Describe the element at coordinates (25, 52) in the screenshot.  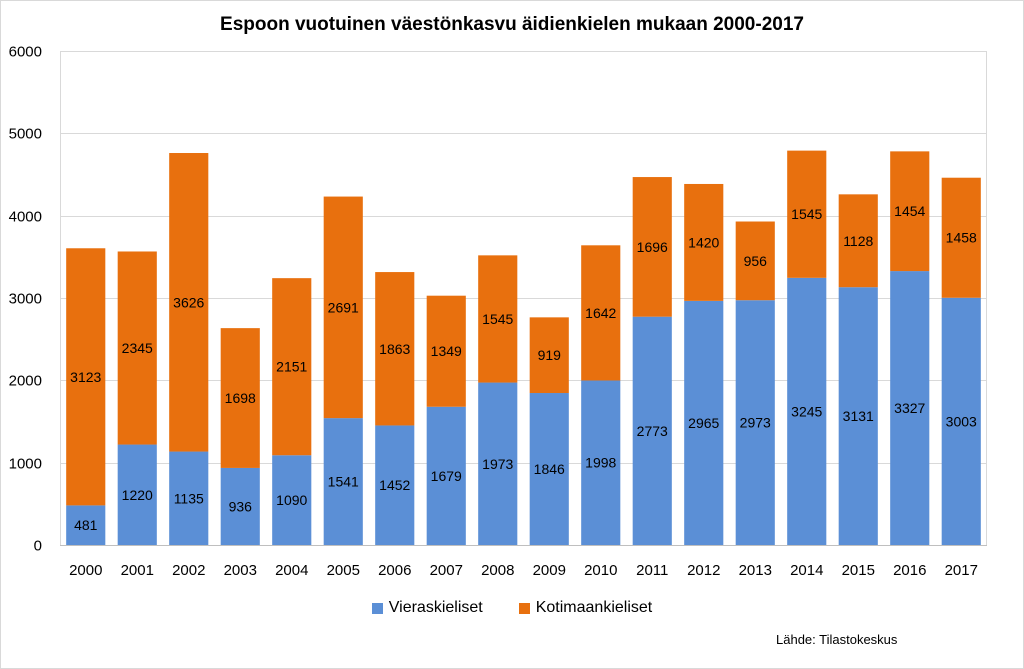
I see `y-tick-label-6000: 6000` at that location.